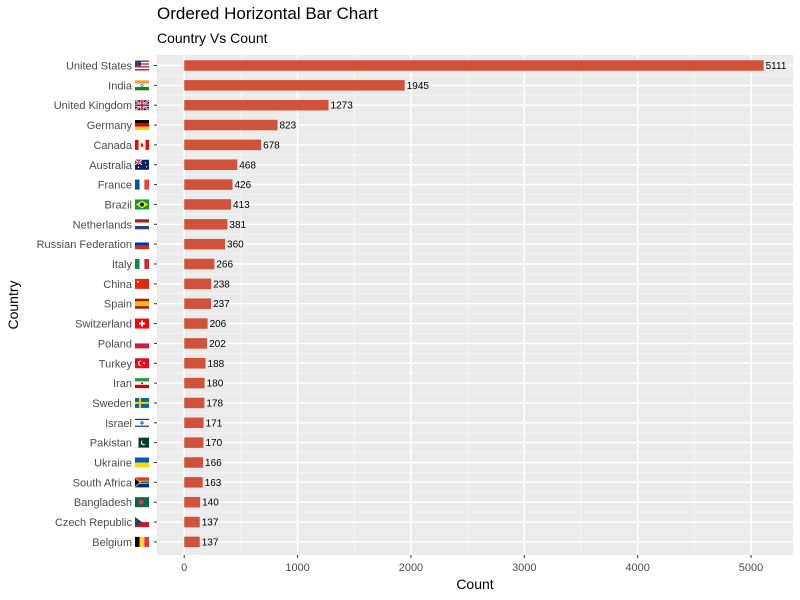 Image resolution: width=800 pixels, height=600 pixels. I want to click on flag-es-icon, so click(142, 303).